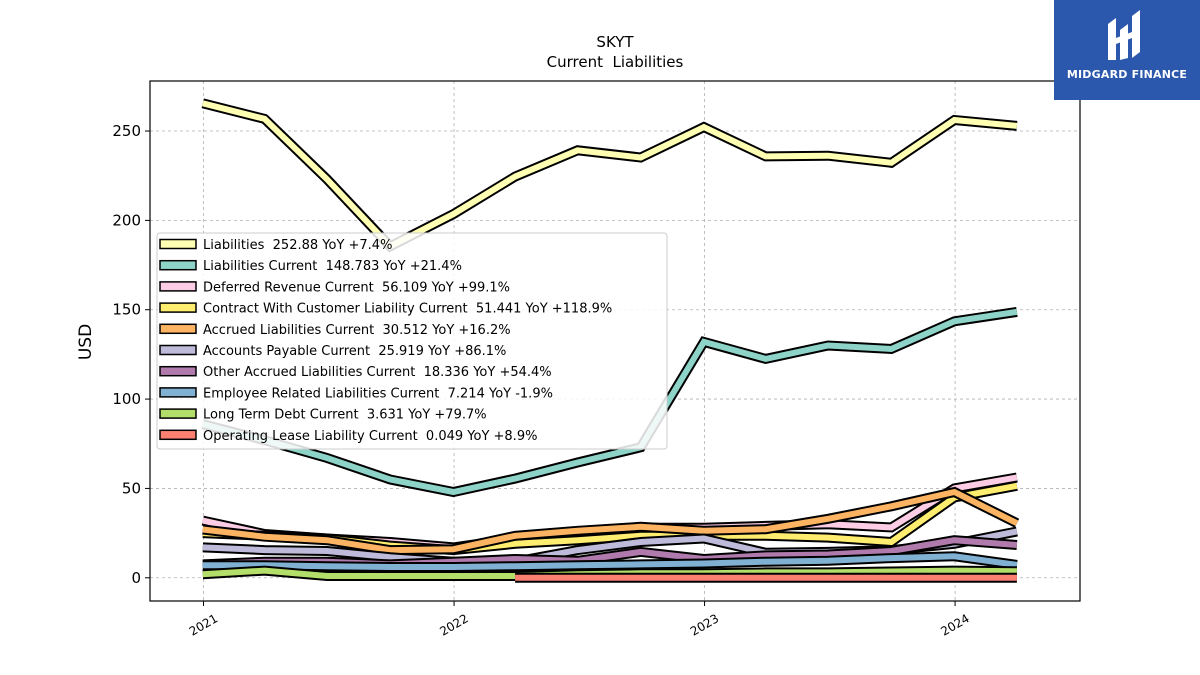 The height and width of the screenshot is (675, 1200). I want to click on chart-subtitle: Current Liabilities, so click(615, 62).